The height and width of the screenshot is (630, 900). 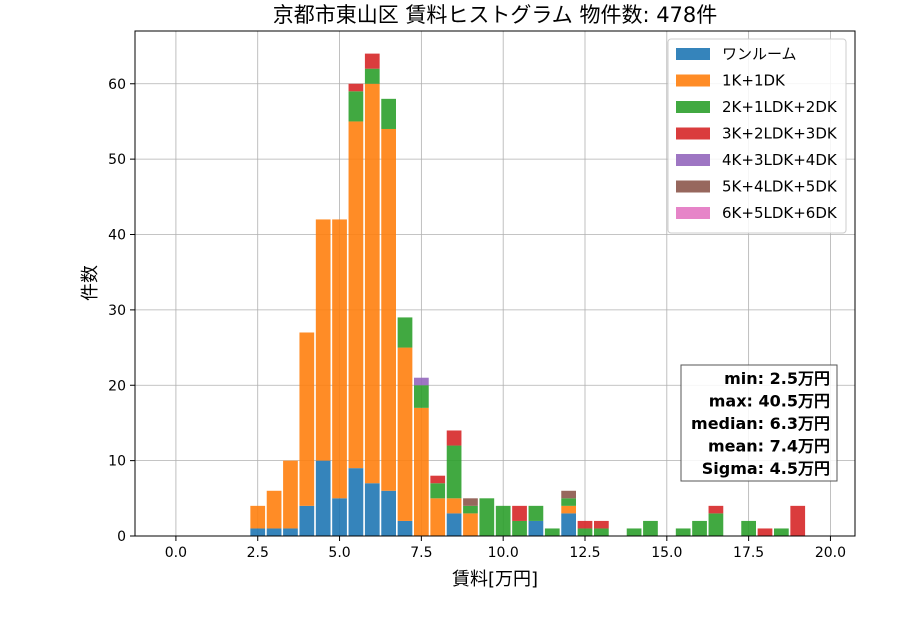 I want to click on legend-label: 4K+3LDK+4DK, so click(x=780, y=160).